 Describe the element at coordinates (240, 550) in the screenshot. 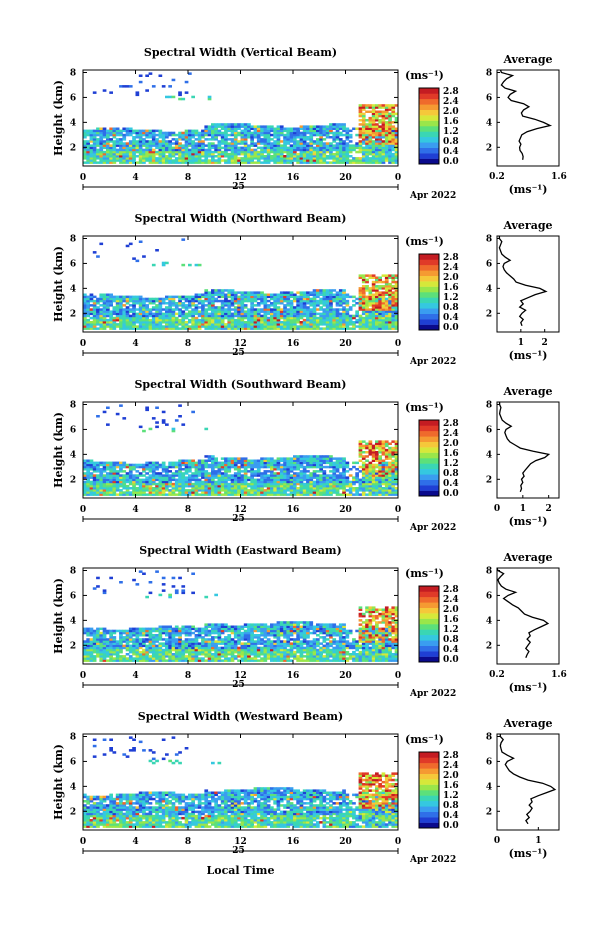

I see `panel-title: Spectral Width (Eastward Beam)` at that location.